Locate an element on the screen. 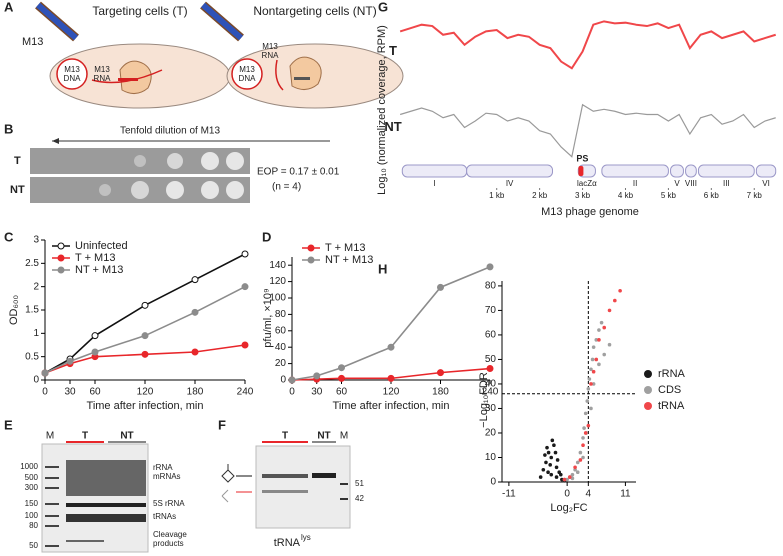 This screenshot has width=783, height=556. gene-label: IV is located at coordinates (510, 183).